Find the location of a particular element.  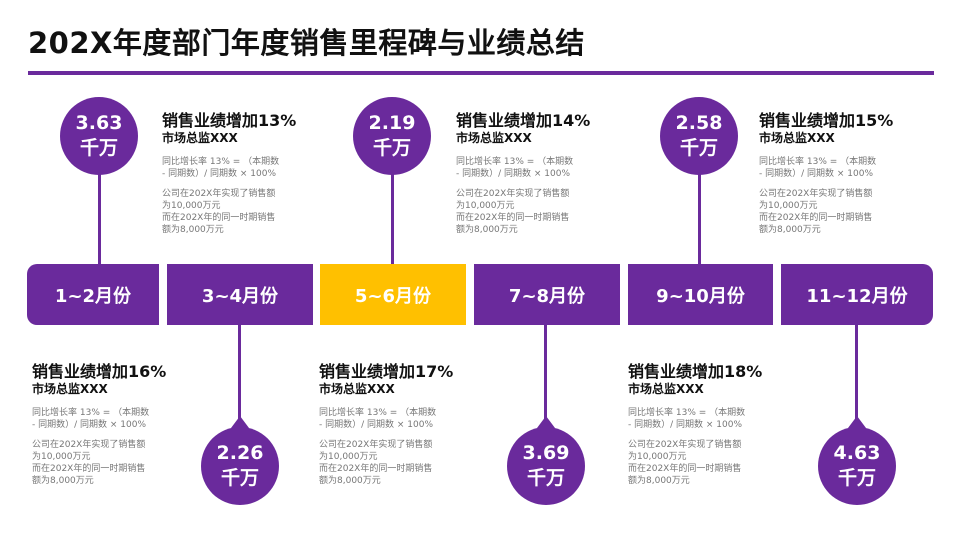

milestone-5-stem is located at coordinates (699, 207).